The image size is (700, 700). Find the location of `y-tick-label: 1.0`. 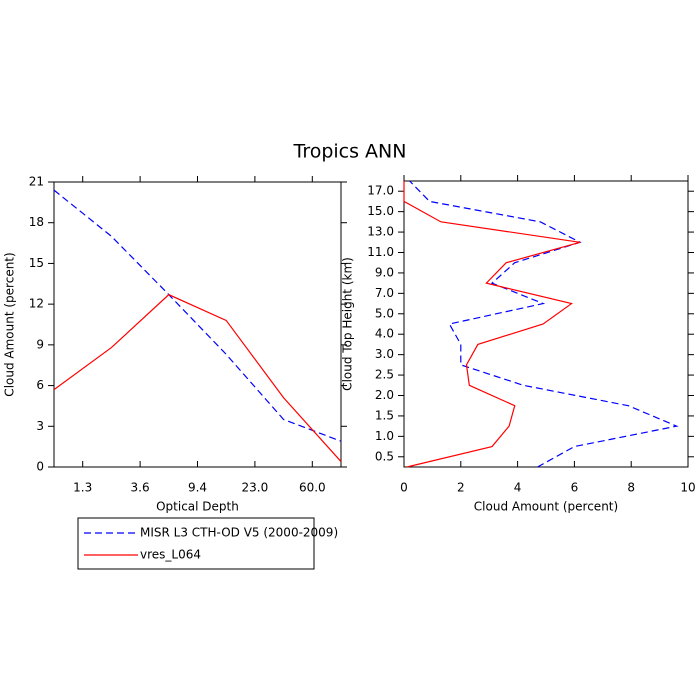

y-tick-label: 1.0 is located at coordinates (384, 436).